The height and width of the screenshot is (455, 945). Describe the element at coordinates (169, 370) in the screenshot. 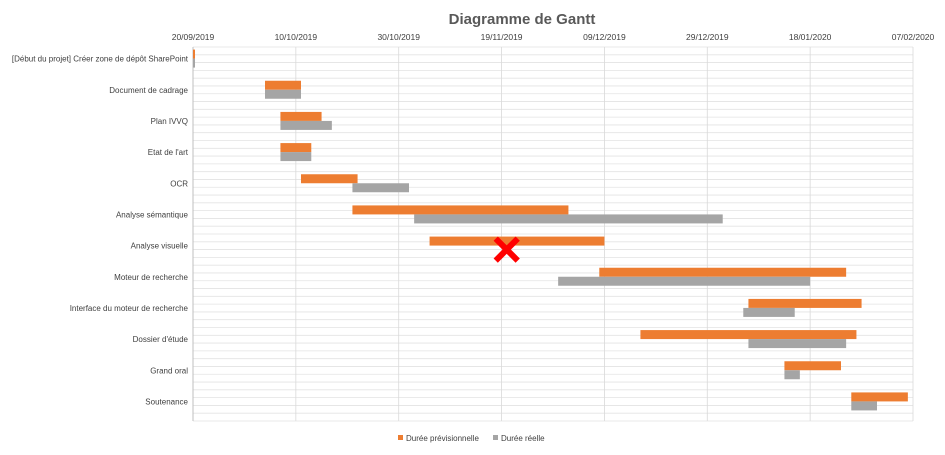

I see `category-label: Grand oral` at that location.